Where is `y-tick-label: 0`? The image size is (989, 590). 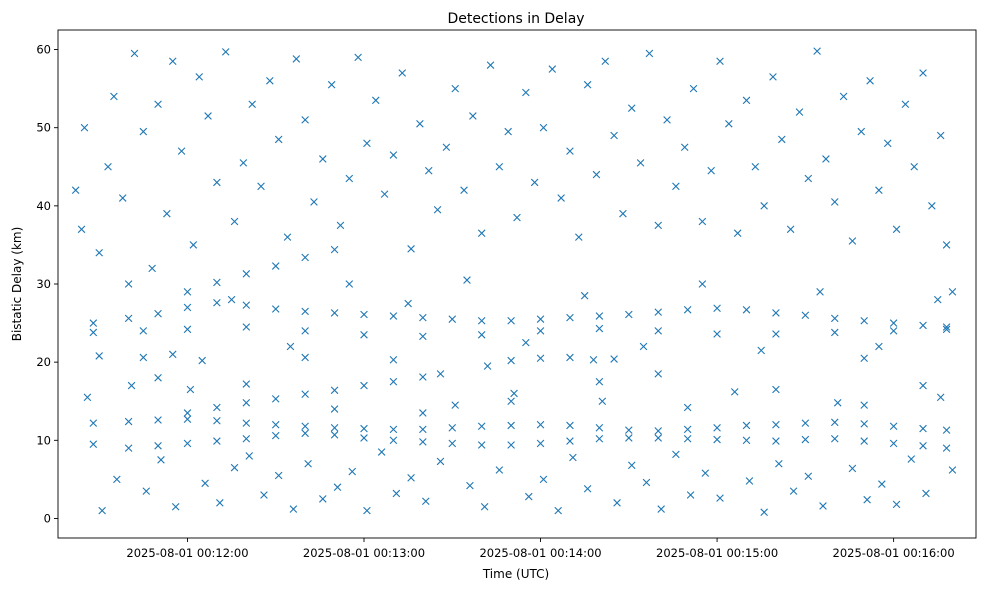 y-tick-label: 0 is located at coordinates (47, 518).